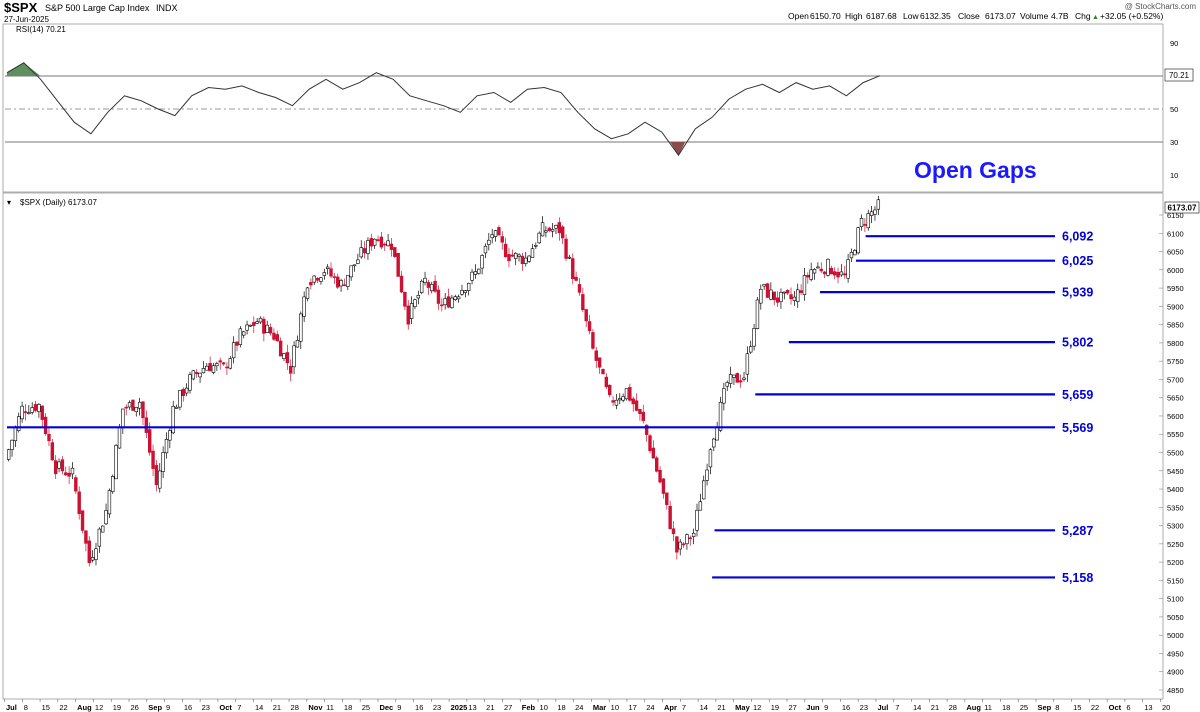 The image size is (1200, 712). I want to click on volume-value: 4.7B, so click(1060, 16).